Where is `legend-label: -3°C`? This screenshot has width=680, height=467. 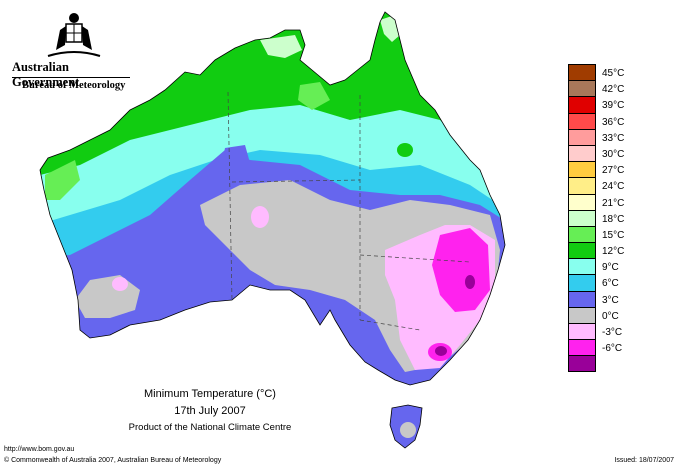 legend-label: -3°C is located at coordinates (612, 332).